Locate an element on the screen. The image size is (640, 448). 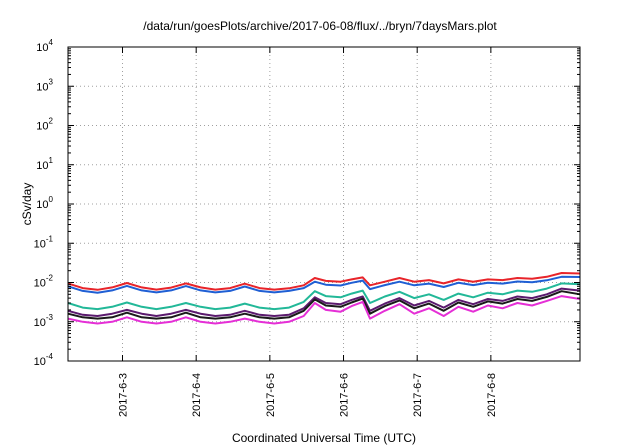
y-tick-label: 10⁻³ is located at coordinates (44, 321).